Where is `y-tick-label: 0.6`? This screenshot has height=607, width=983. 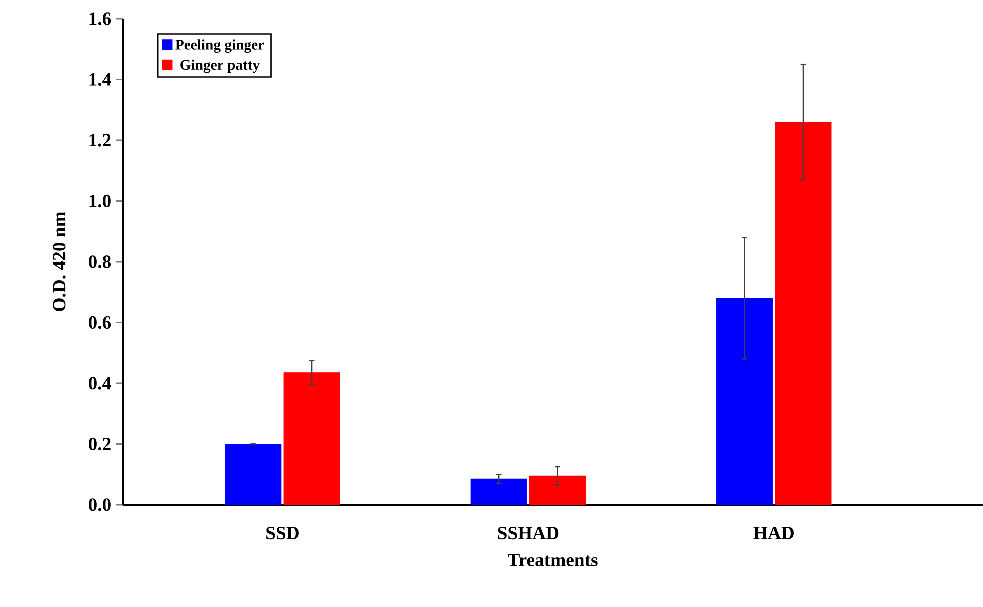
y-tick-label: 0.6 is located at coordinates (100, 323).